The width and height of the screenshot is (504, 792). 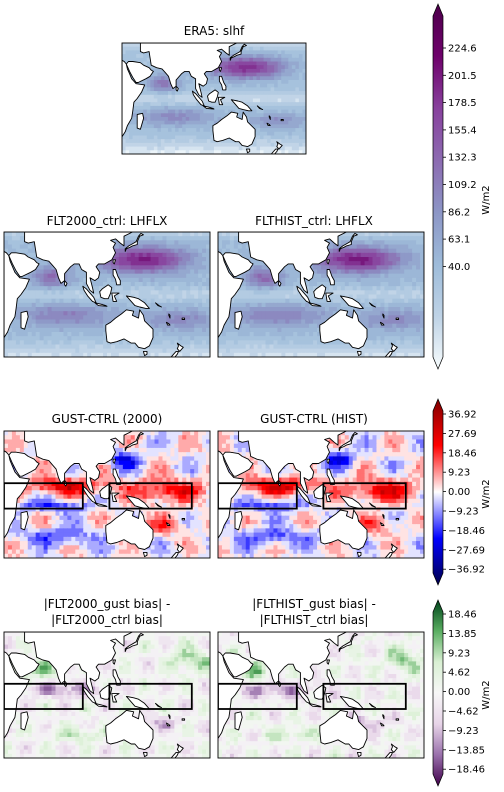 I want to click on colorbar-tick-label: −36.92, so click(x=466, y=570).